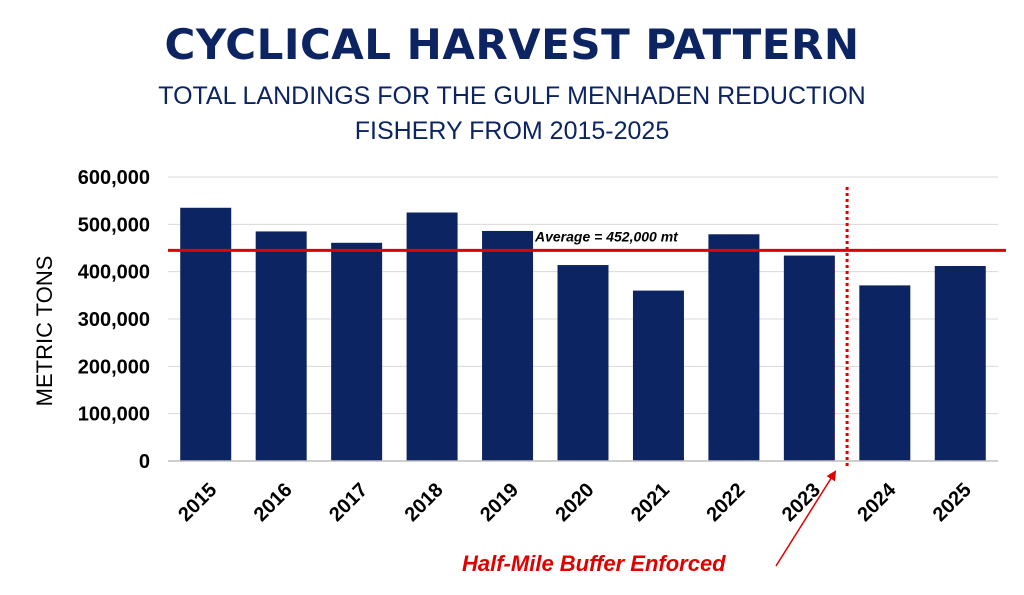  What do you see at coordinates (114, 367) in the screenshot?
I see `y-tick-label: 200,000` at bounding box center [114, 367].